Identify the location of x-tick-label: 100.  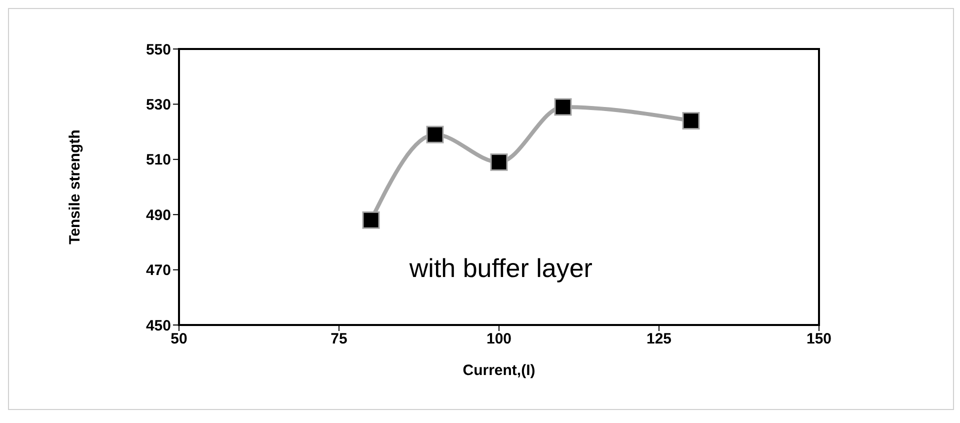
(499, 339).